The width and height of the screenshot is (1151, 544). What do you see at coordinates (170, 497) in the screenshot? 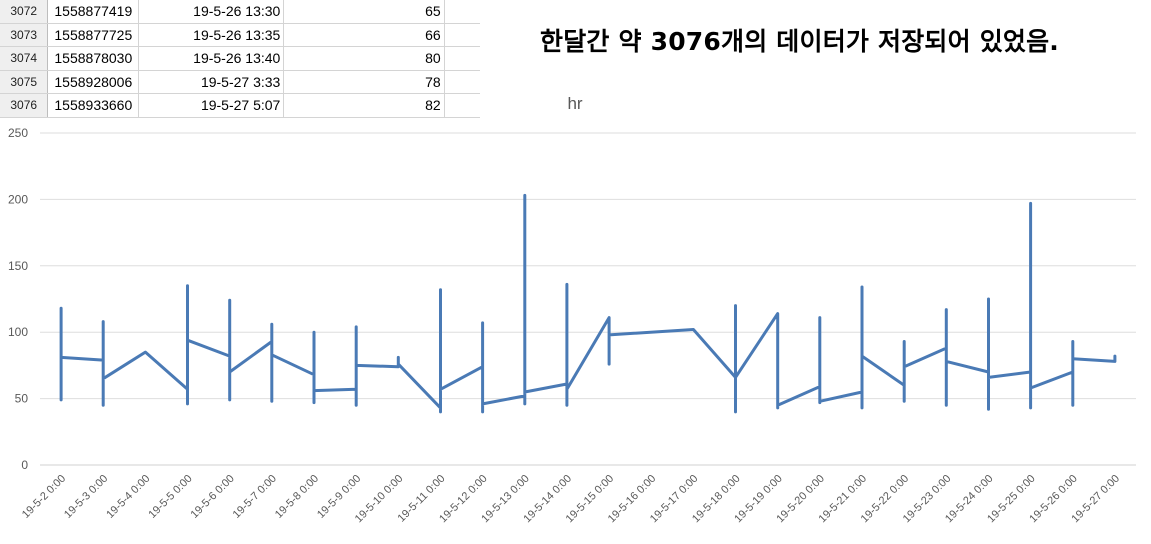
I see `x-tick-label: 19-5-5 0:00` at bounding box center [170, 497].